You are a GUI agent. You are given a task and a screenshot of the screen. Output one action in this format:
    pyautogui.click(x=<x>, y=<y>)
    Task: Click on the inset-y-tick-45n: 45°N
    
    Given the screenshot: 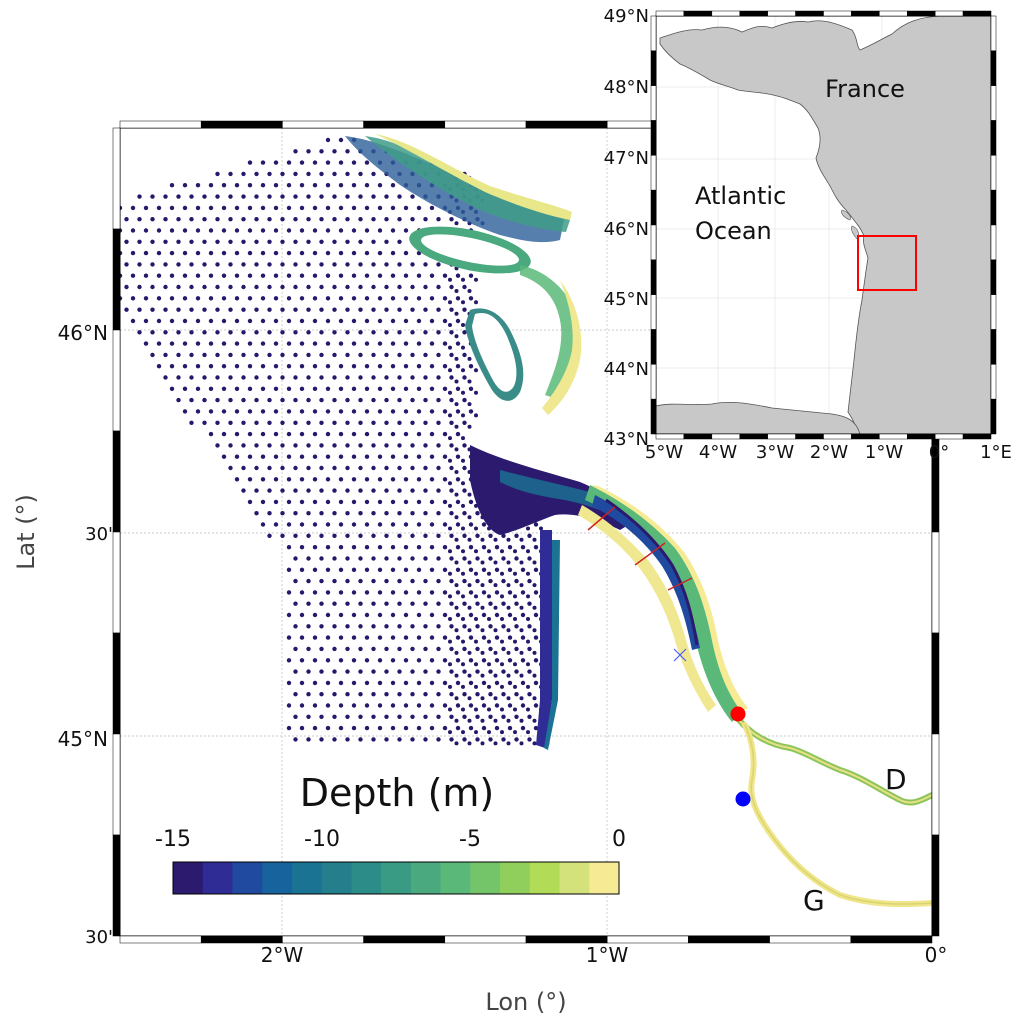 What is the action you would take?
    pyautogui.click(x=626, y=299)
    